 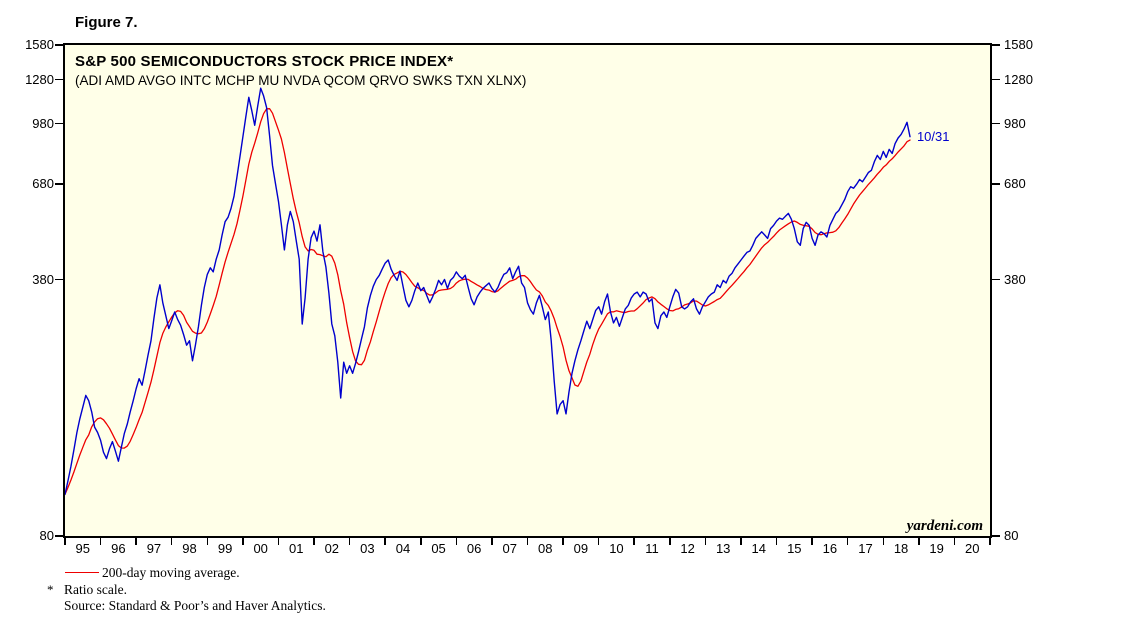 What do you see at coordinates (687, 548) in the screenshot?
I see `x-axis-label: 12` at bounding box center [687, 548].